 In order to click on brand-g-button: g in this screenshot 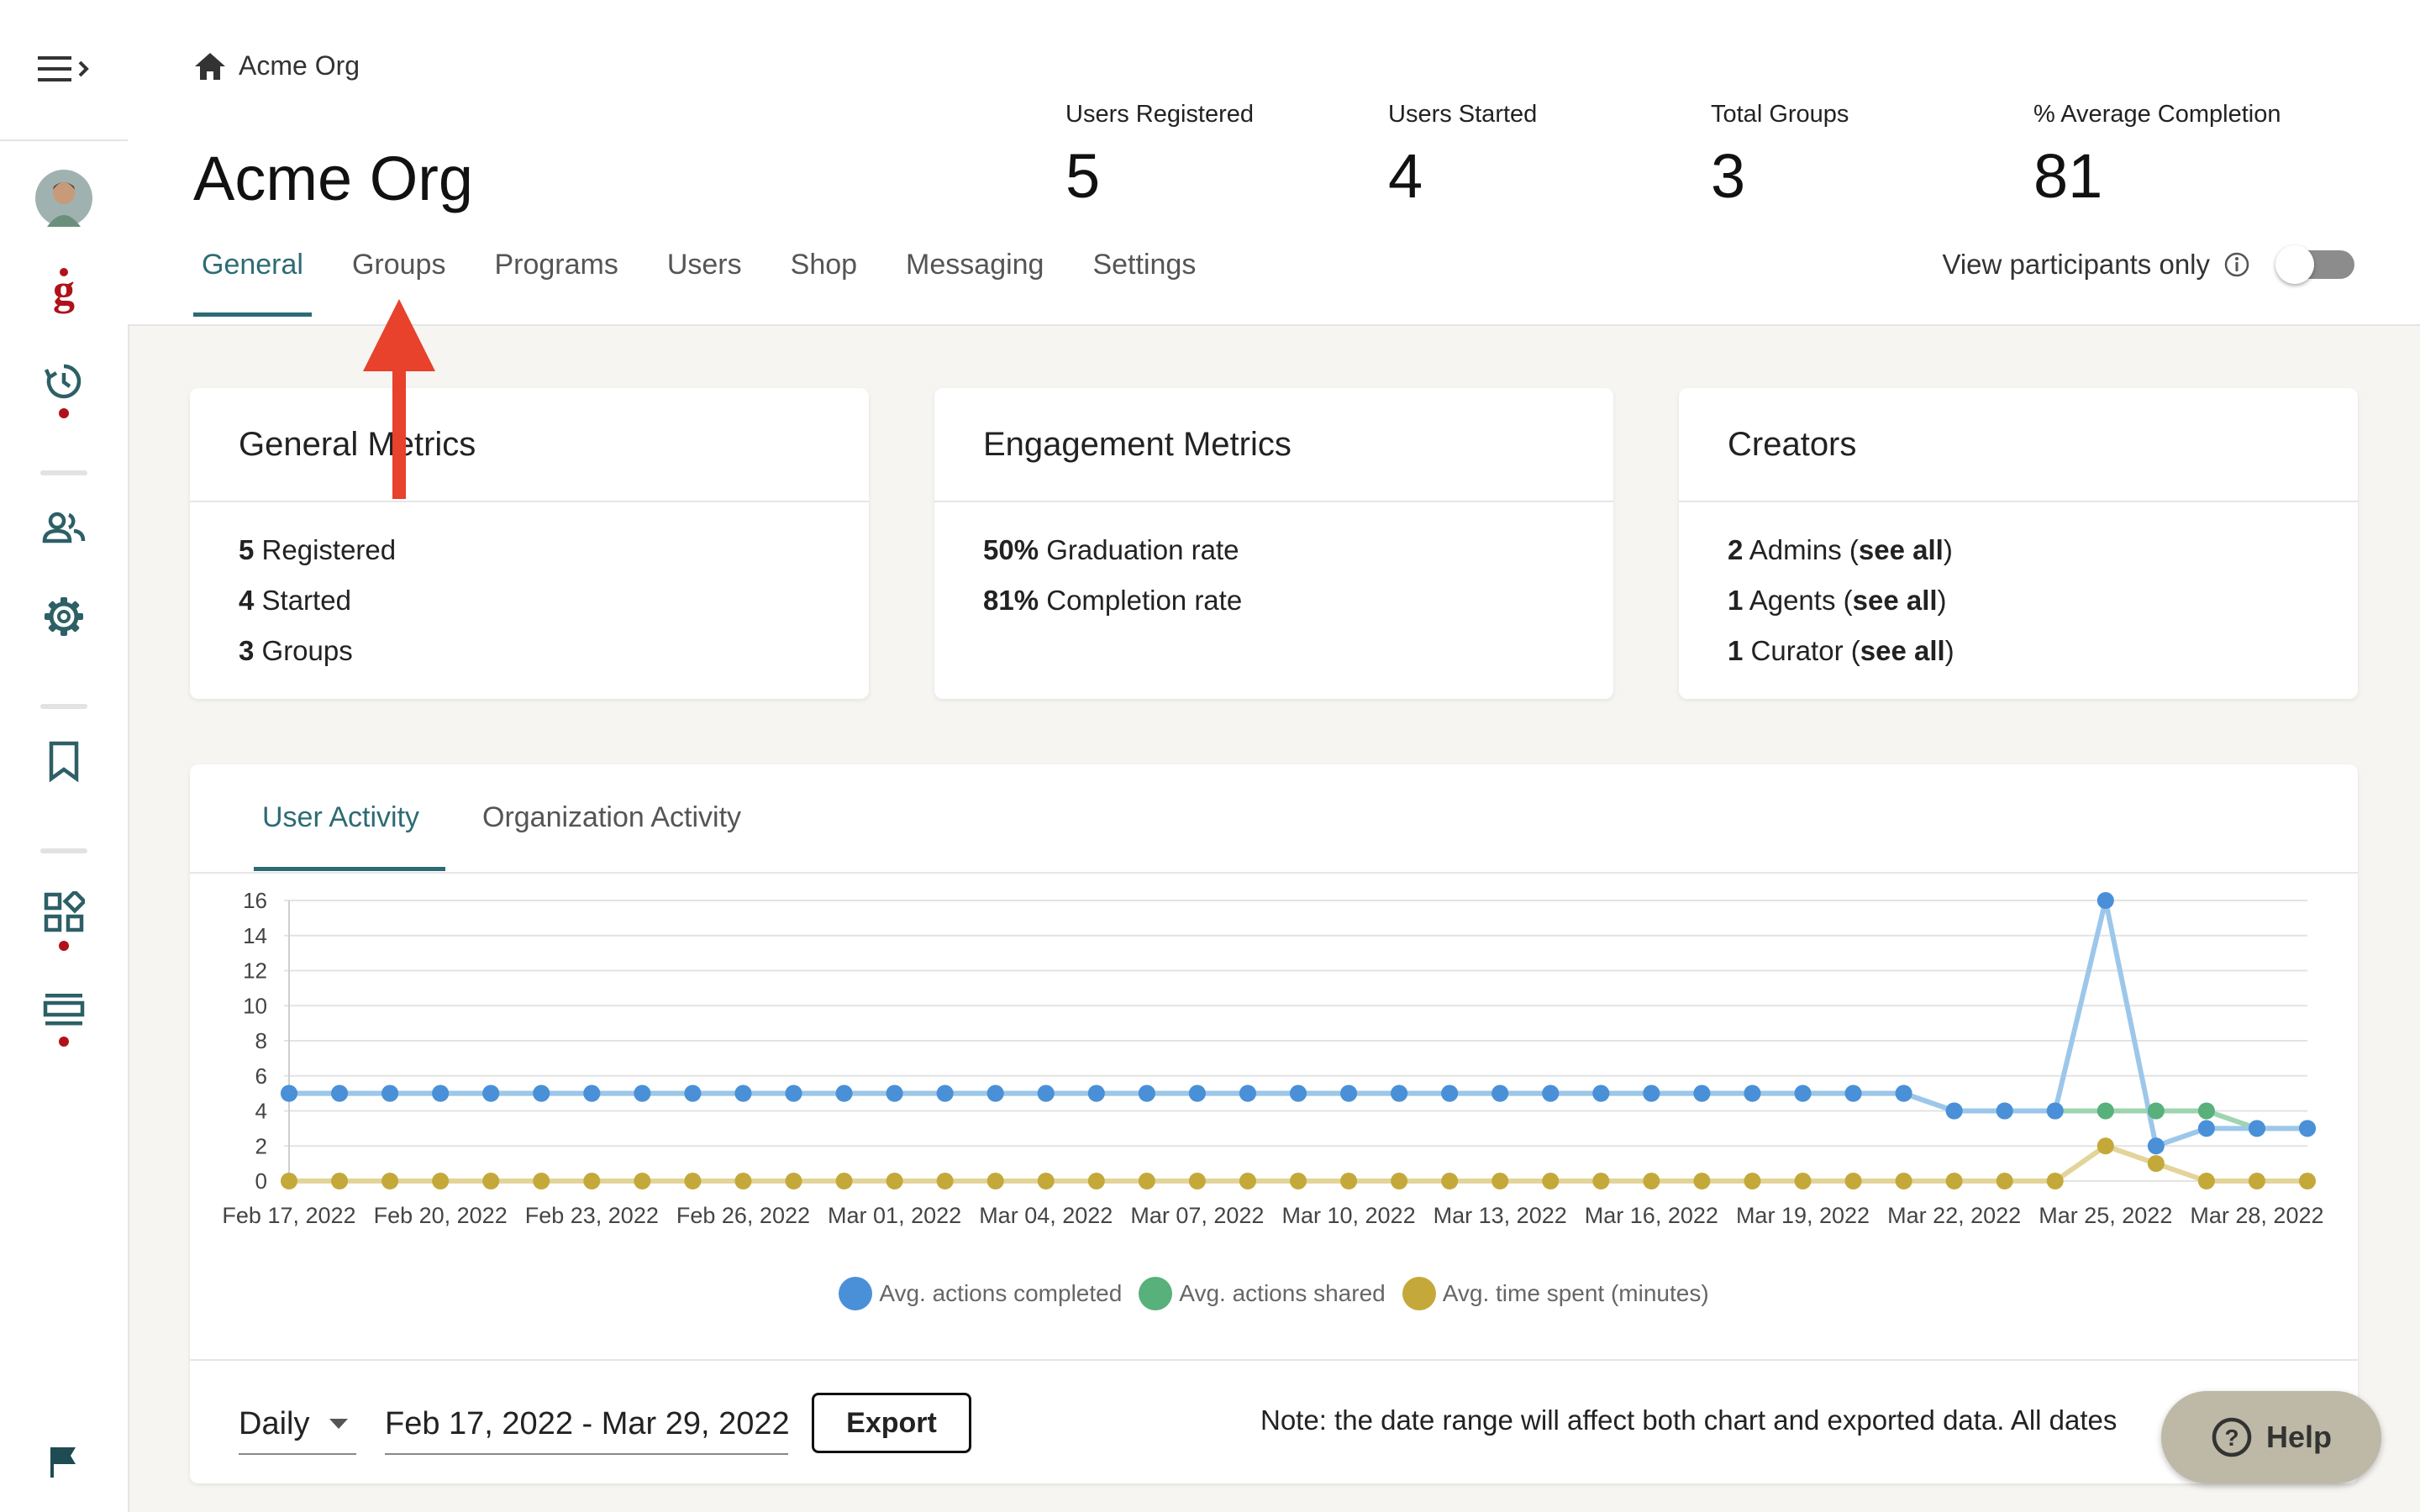, I will do `click(64, 294)`.